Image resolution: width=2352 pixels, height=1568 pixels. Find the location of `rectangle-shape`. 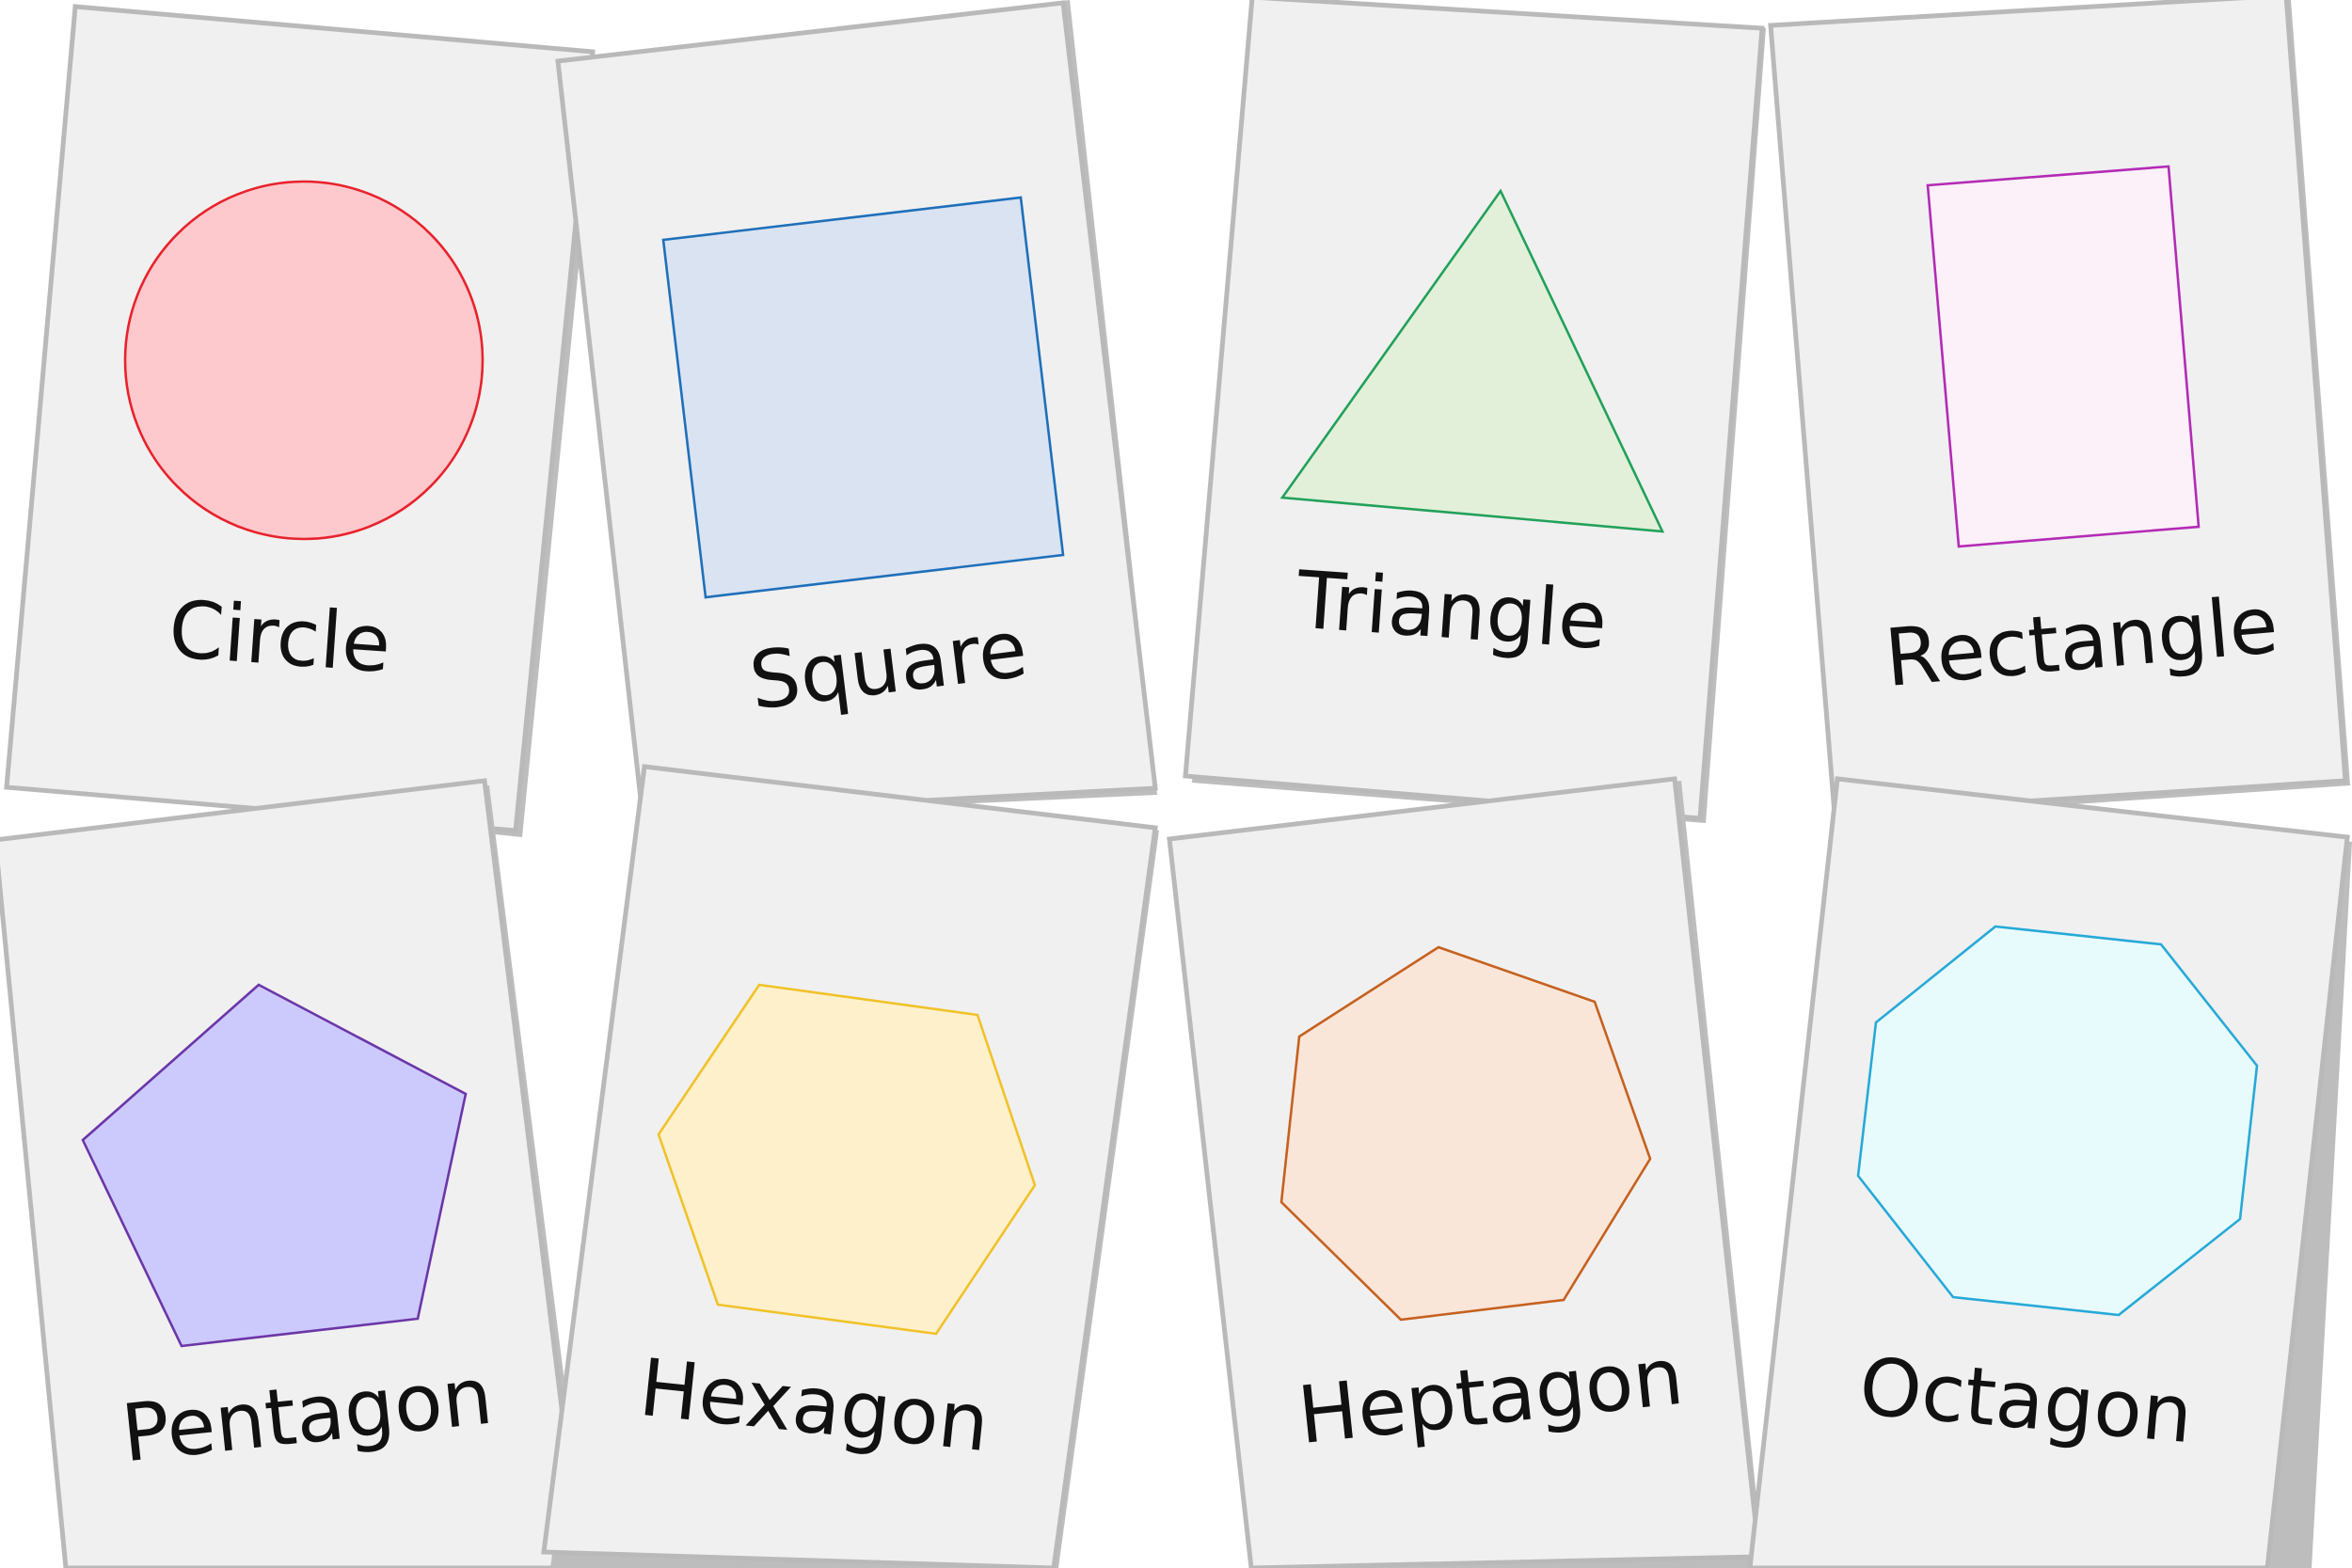

rectangle-shape is located at coordinates (2063, 356).